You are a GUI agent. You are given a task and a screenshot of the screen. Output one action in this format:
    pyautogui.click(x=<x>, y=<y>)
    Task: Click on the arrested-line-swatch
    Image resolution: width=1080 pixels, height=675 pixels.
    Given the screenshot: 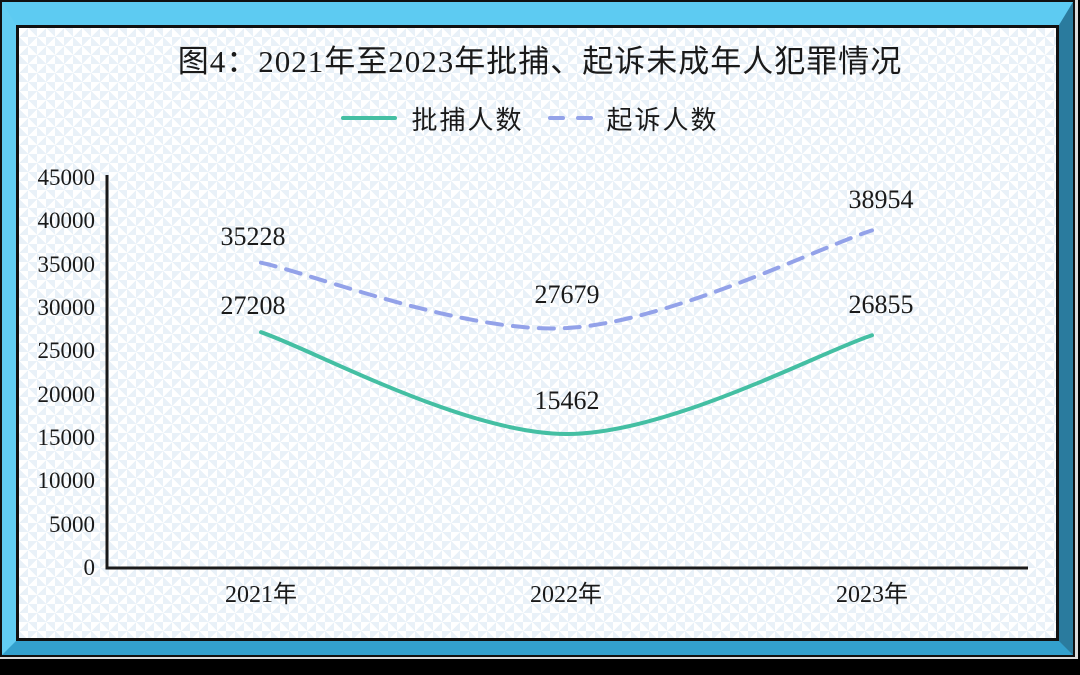 What is the action you would take?
    pyautogui.click(x=369, y=118)
    